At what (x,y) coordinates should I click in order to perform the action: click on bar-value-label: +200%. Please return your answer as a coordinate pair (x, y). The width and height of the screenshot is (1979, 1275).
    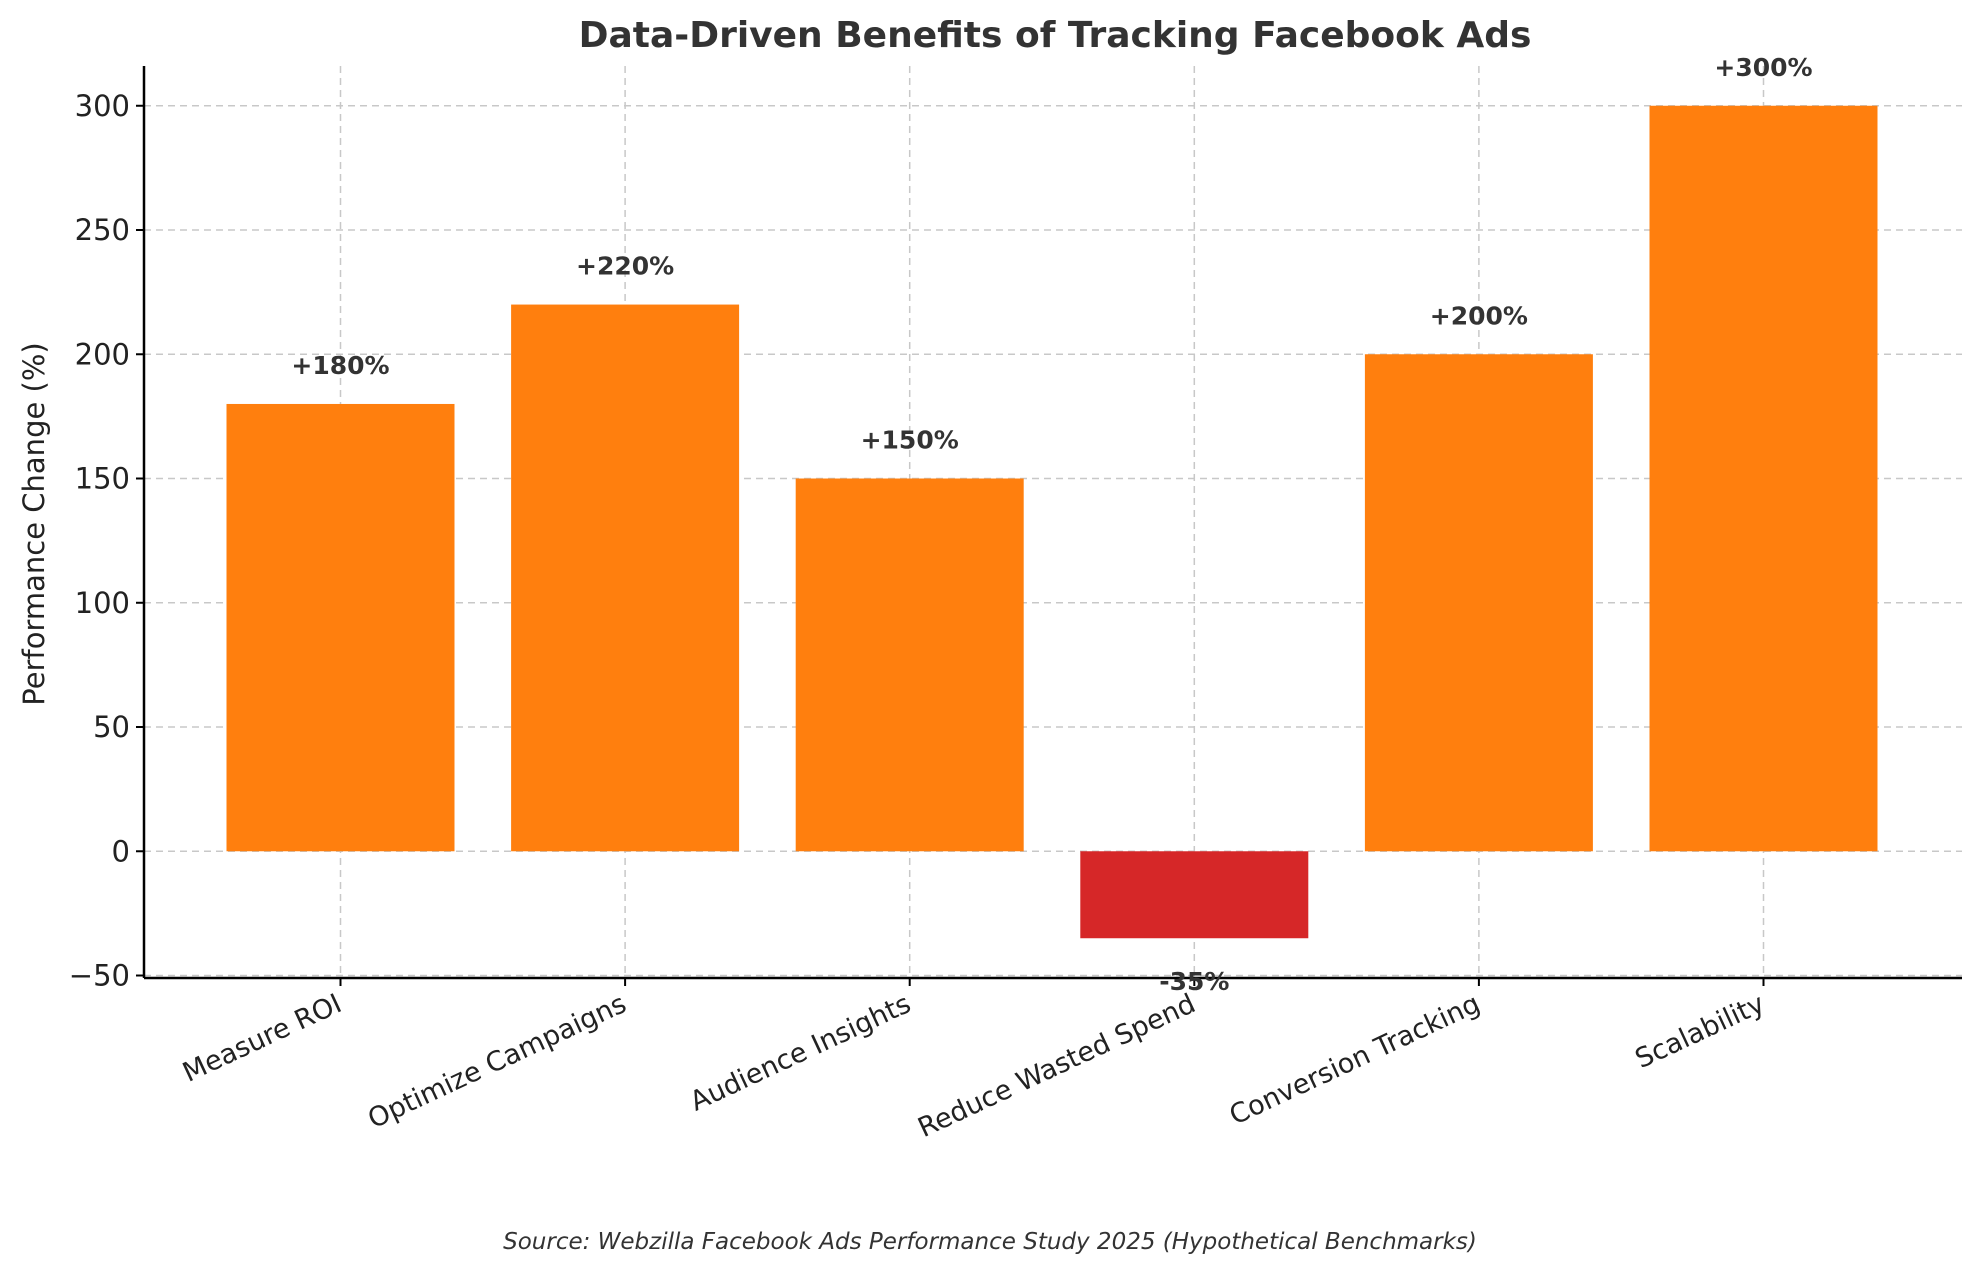
    Looking at the image, I should click on (1479, 315).